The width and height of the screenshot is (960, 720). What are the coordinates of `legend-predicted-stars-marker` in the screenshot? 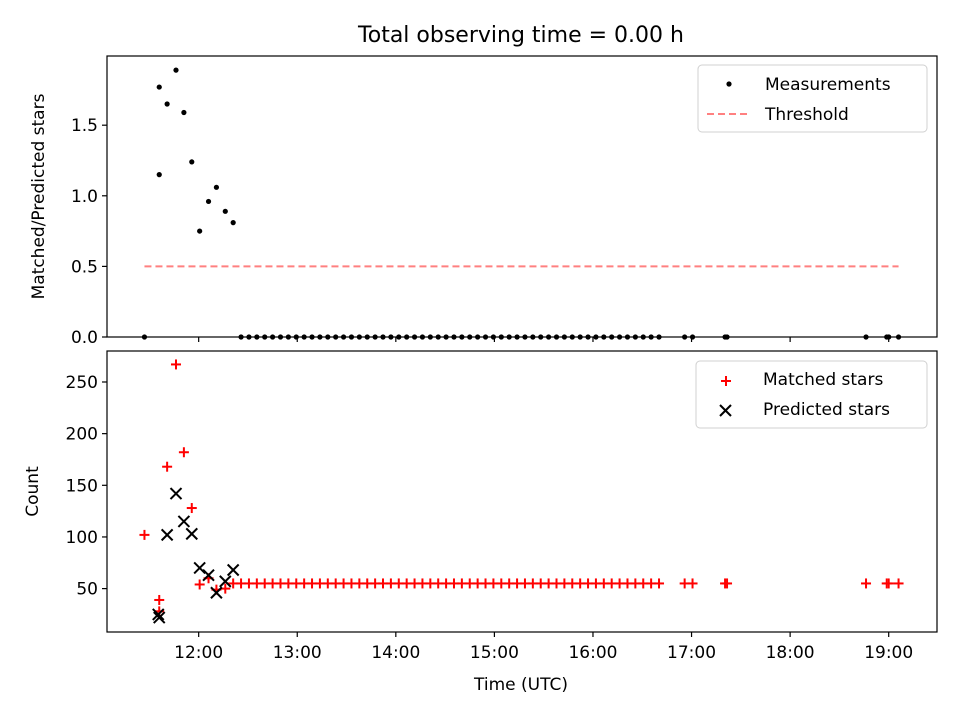 It's located at (725, 410).